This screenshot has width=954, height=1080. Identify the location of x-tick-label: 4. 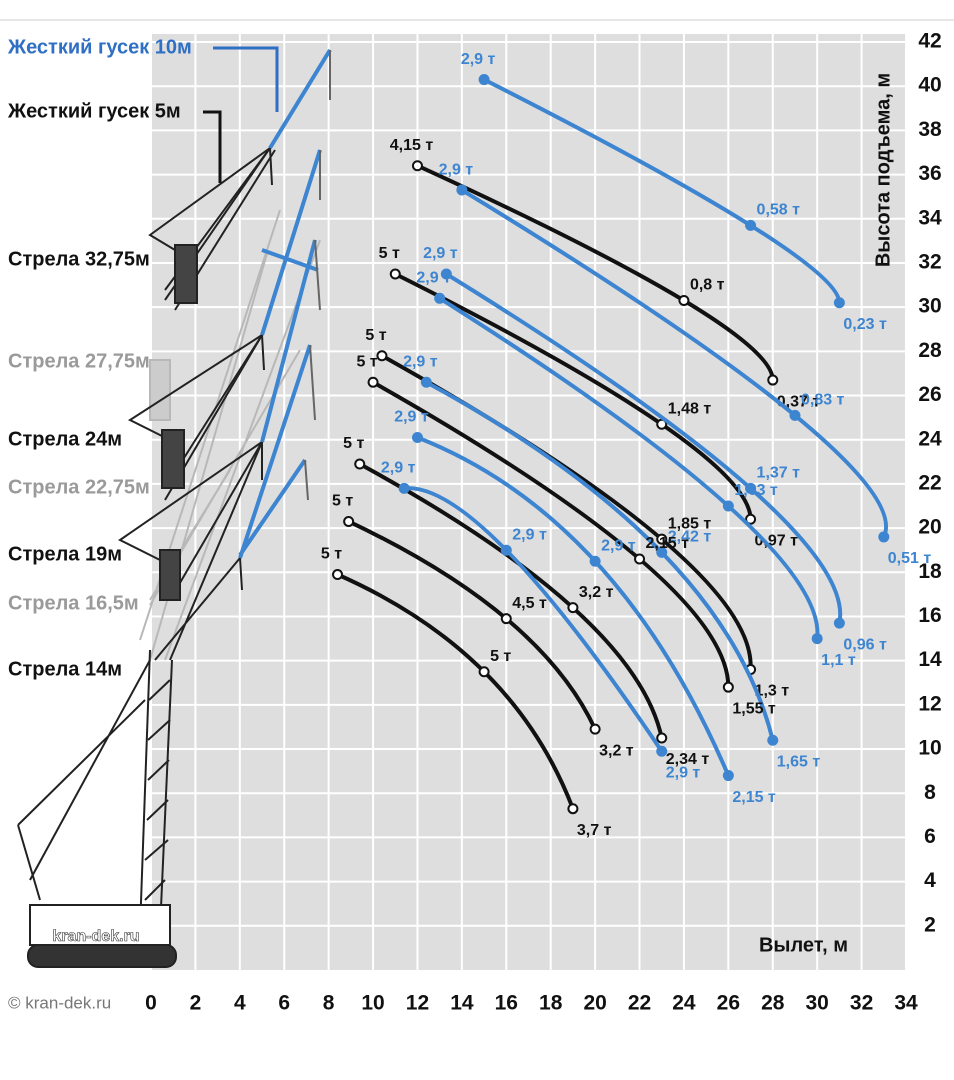
(240, 1003).